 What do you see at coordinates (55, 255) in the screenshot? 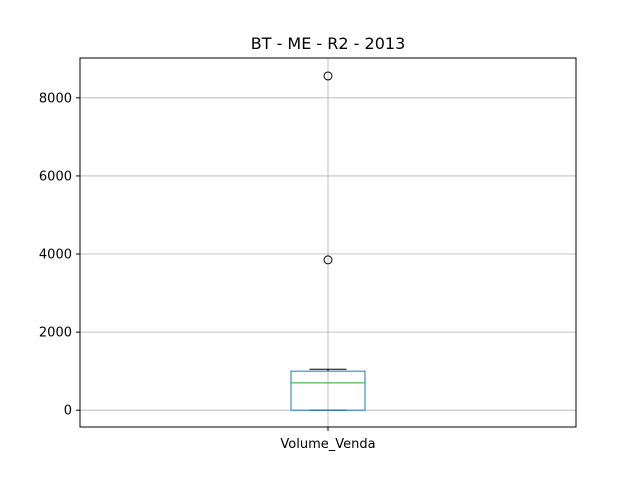
I see `y-tick-label: 4000` at bounding box center [55, 255].